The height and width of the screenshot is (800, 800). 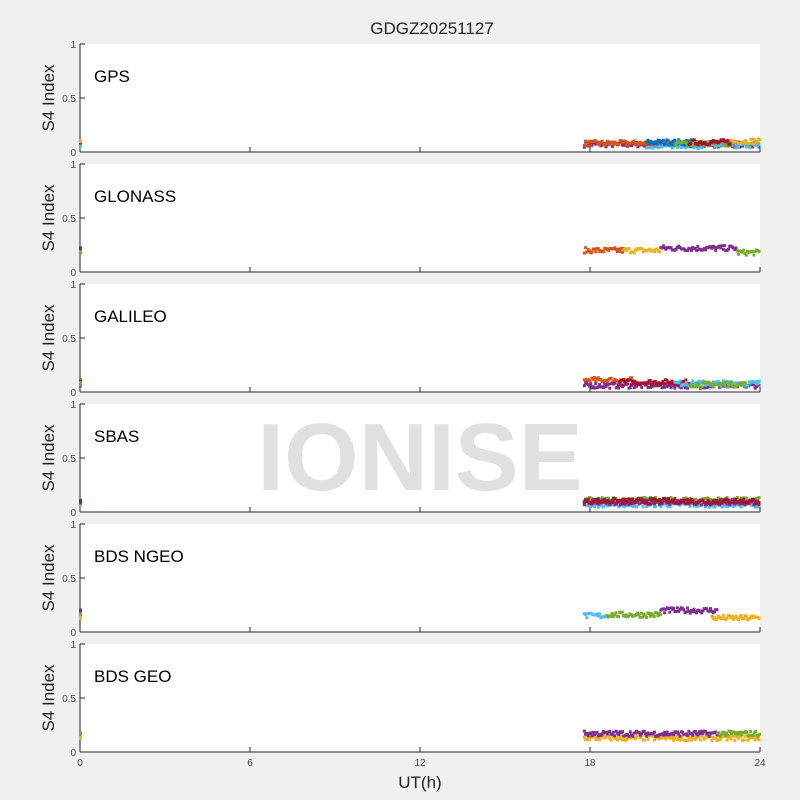 I want to click on x-axis-label: UT(h), so click(x=419, y=782).